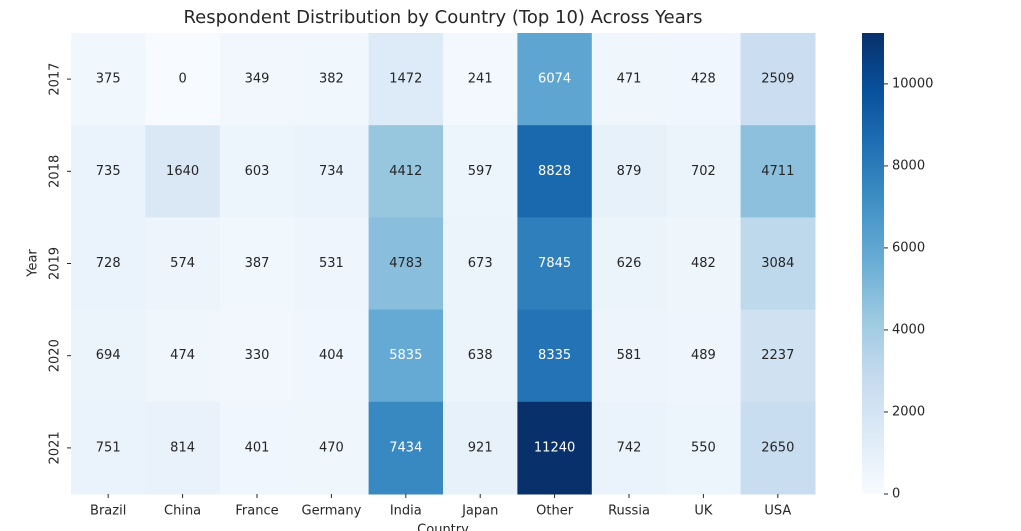  I want to click on y-tick-label: 2019, so click(55, 263).